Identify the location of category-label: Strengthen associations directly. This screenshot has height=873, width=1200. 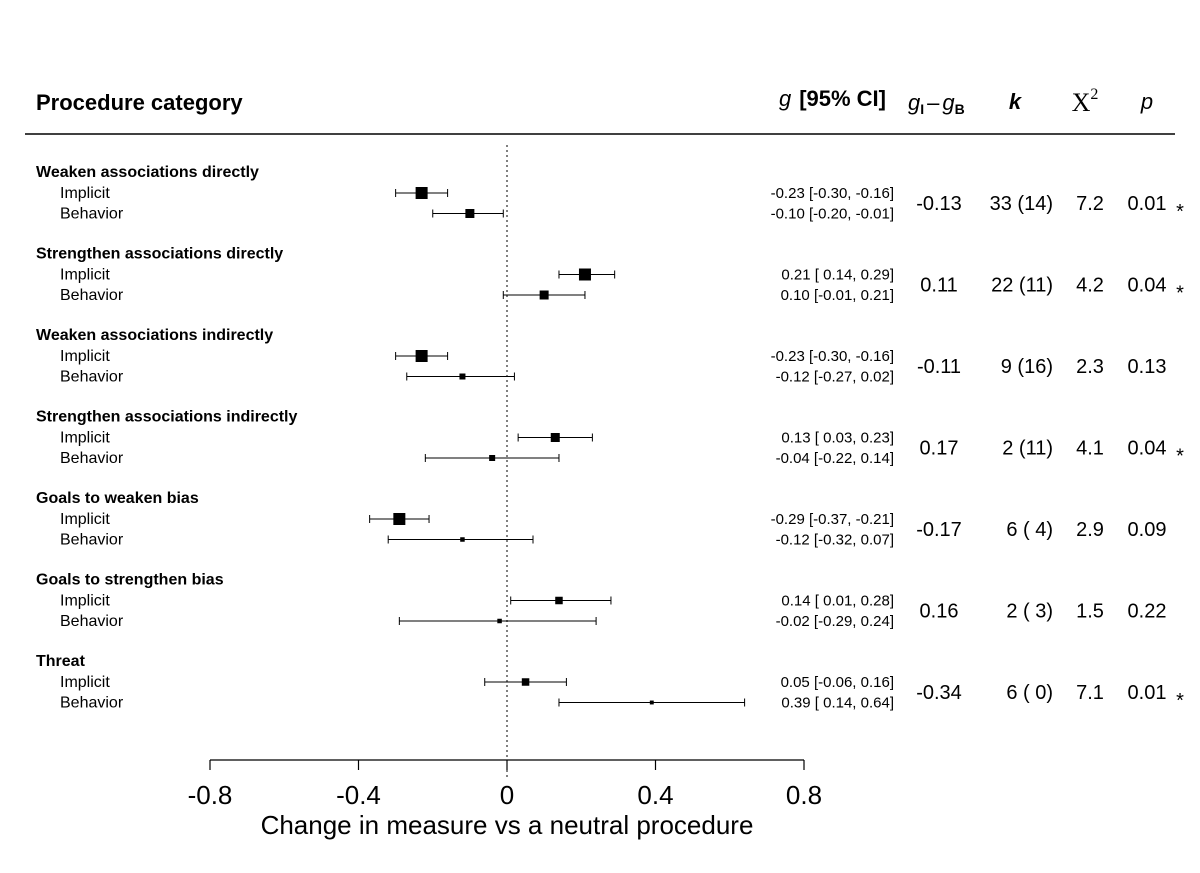
(159, 254).